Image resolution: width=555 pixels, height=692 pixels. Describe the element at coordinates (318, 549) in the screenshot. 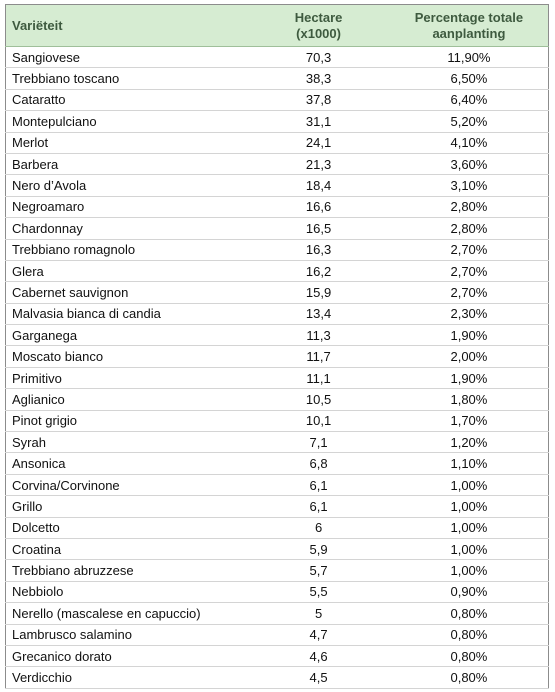

I see `table-cell: 5,9` at that location.